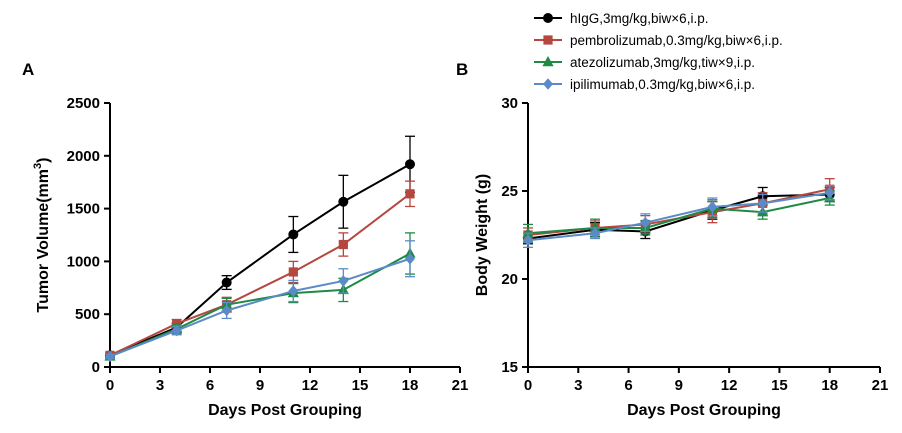  I want to click on x-tick-label-b-9: 9, so click(679, 385).